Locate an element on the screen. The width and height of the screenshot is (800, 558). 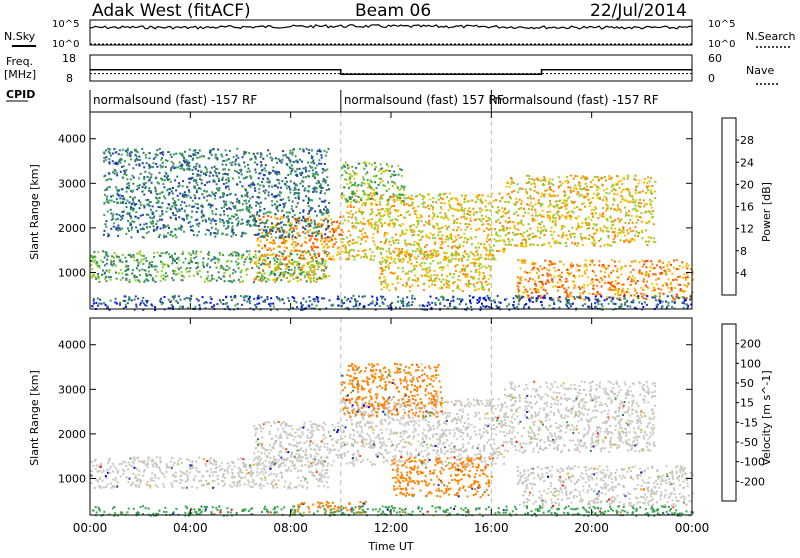
nsky-trace is located at coordinates (391, 34).